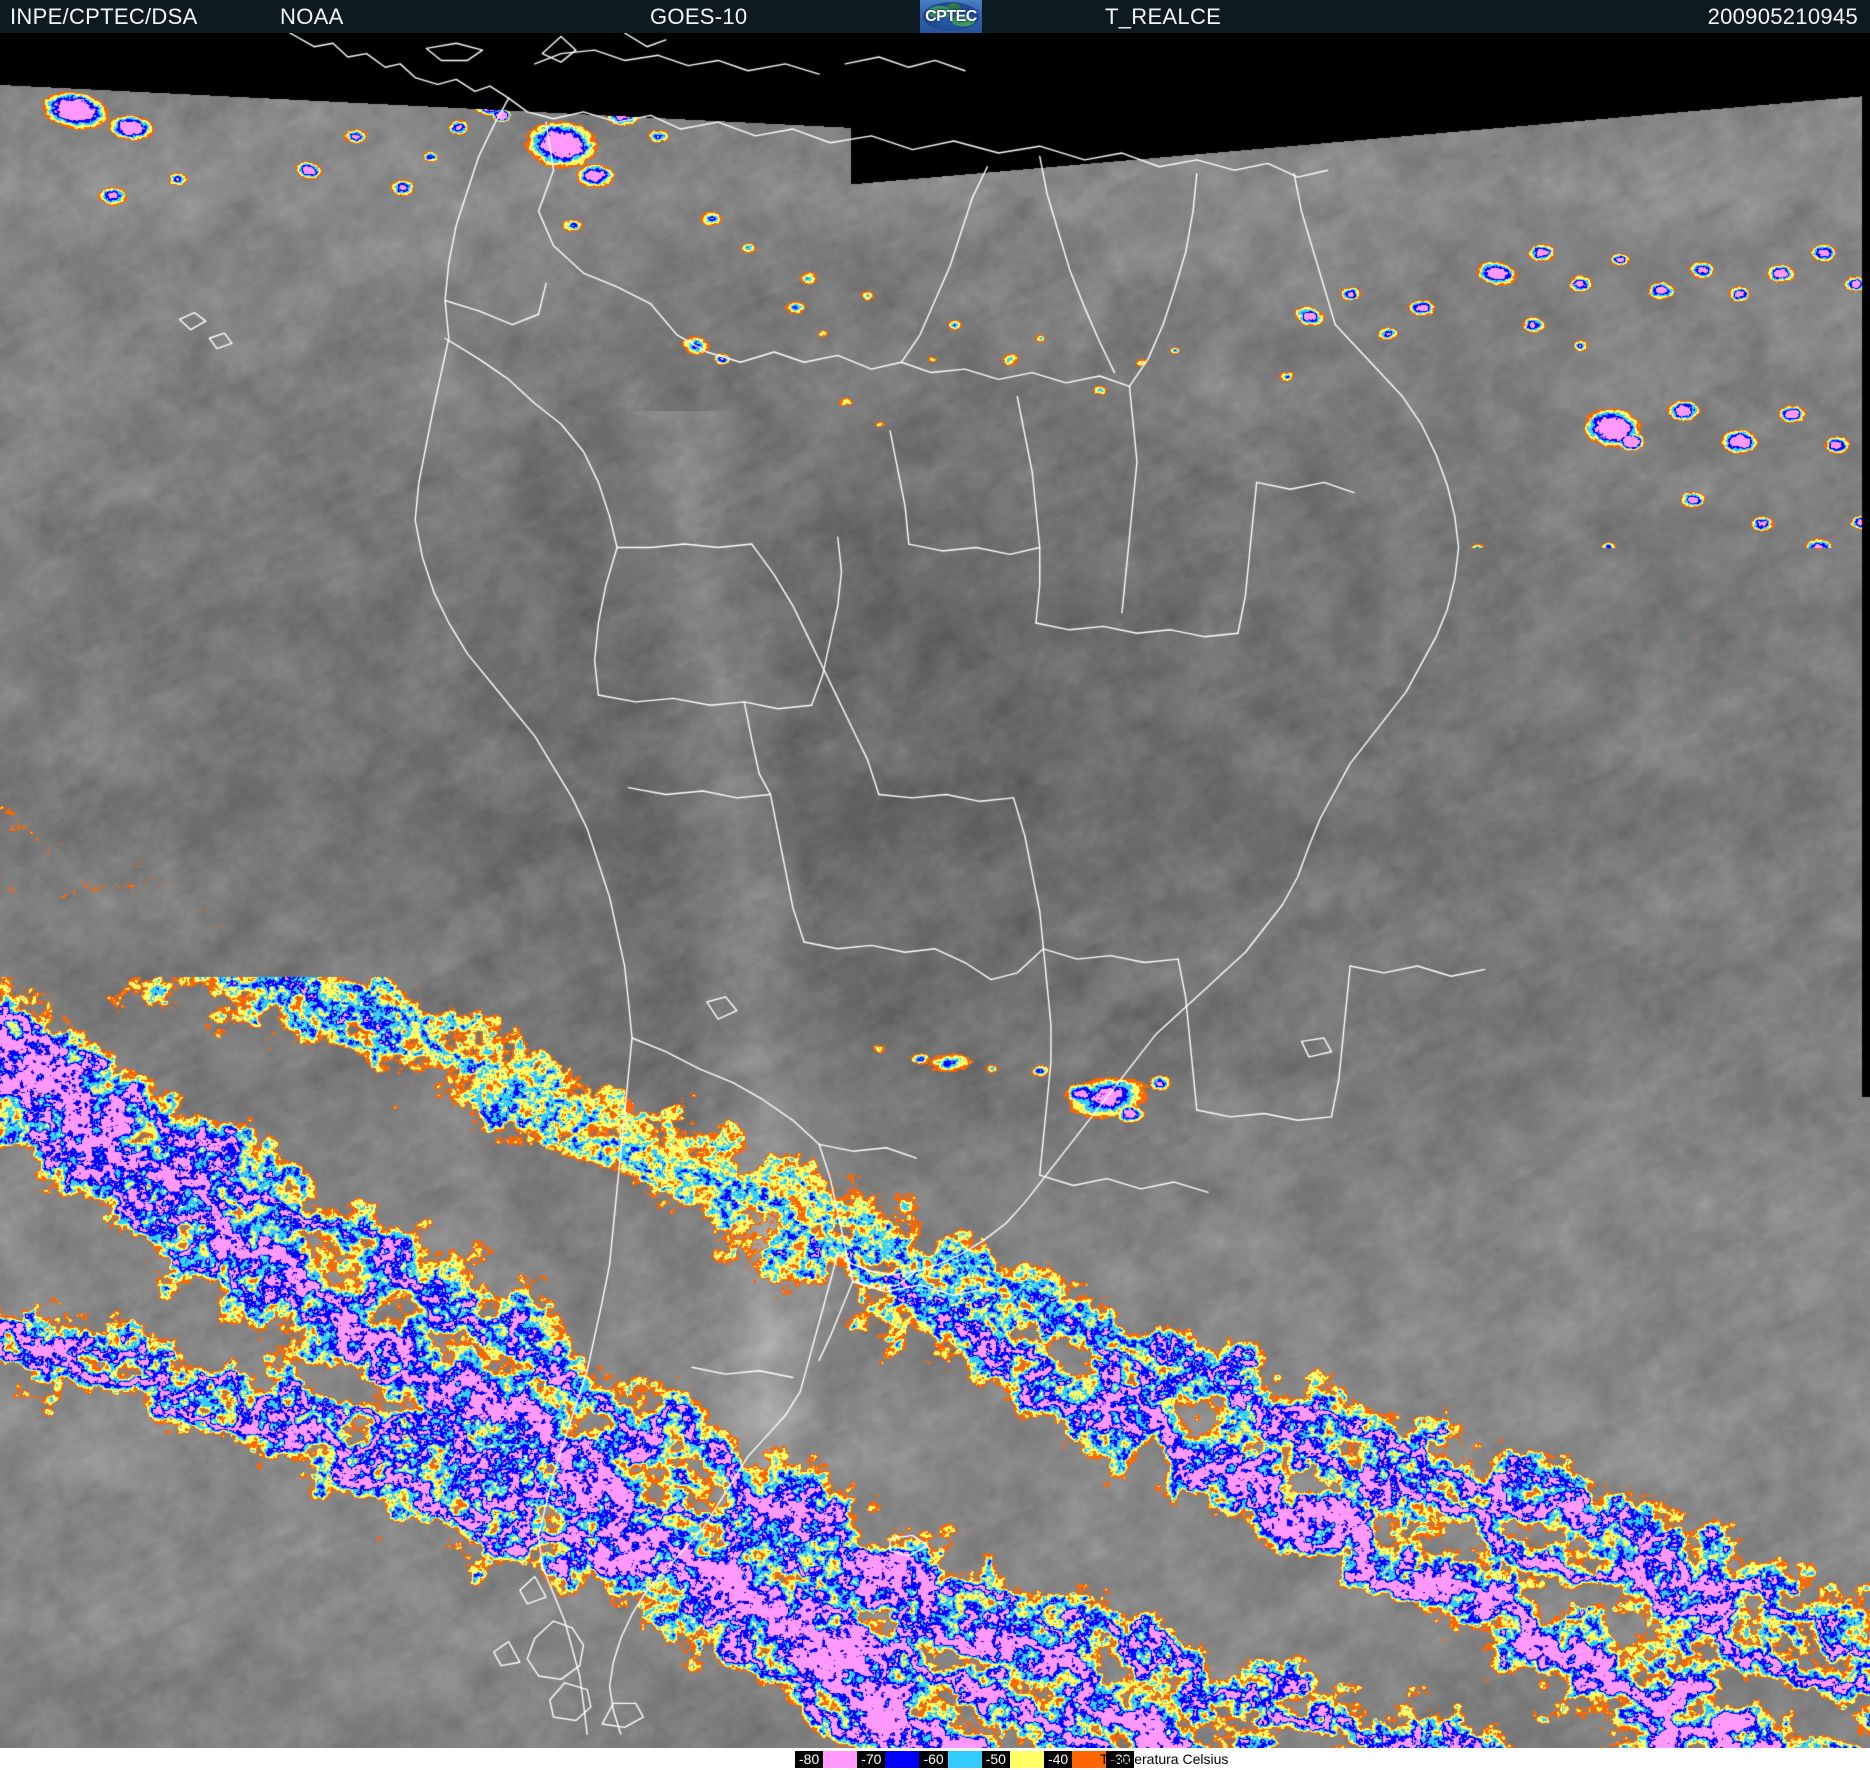 The image size is (1870, 1770). Describe the element at coordinates (1163, 16) in the screenshot. I see `product-label: T_REALCE` at that location.